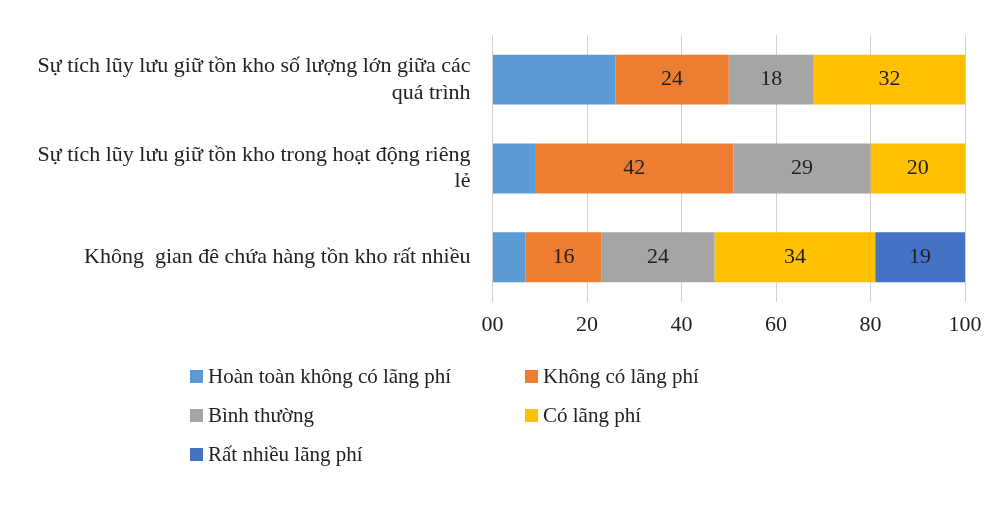  What do you see at coordinates (261, 415) in the screenshot?
I see `legend-label: Bình thường` at bounding box center [261, 415].